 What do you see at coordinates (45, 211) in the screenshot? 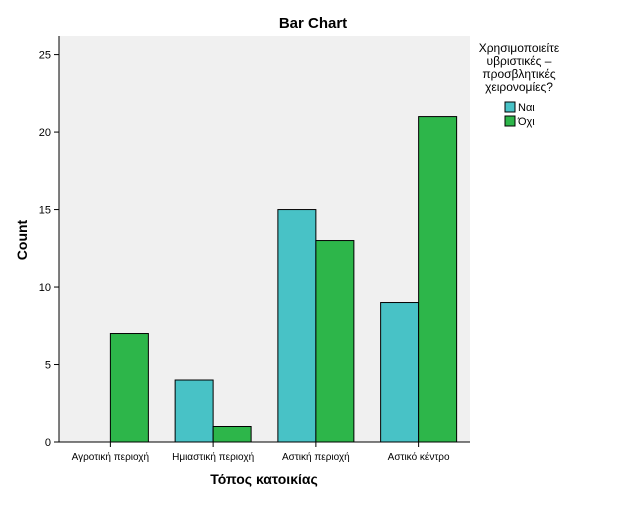
I see `y-tick-label: 15` at bounding box center [45, 211].